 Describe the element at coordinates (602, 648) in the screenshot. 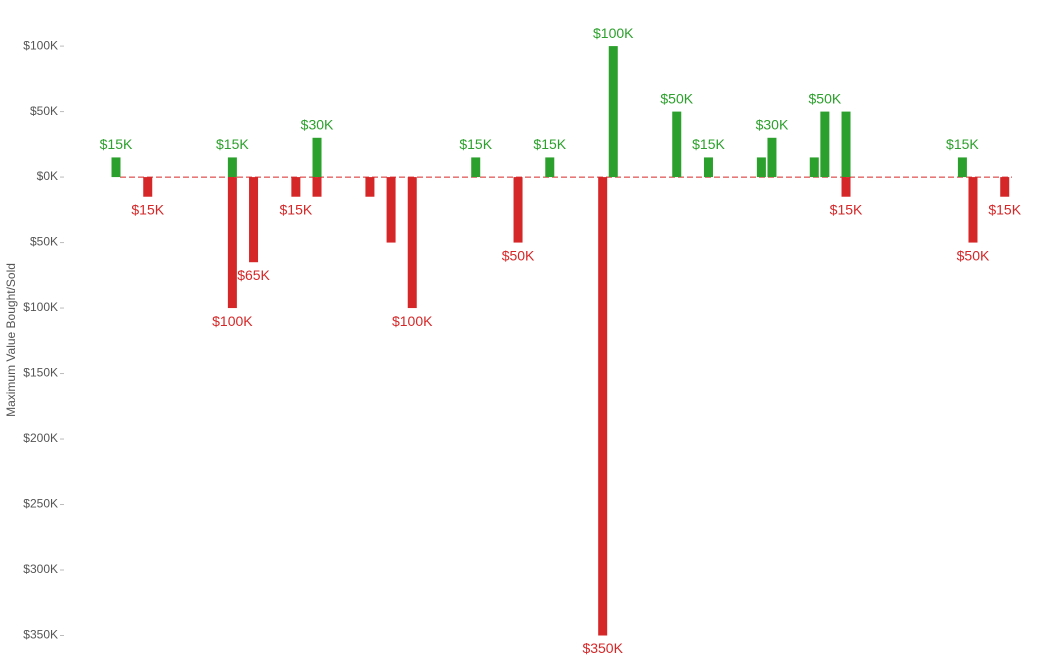

I see `data-label: $350K` at that location.